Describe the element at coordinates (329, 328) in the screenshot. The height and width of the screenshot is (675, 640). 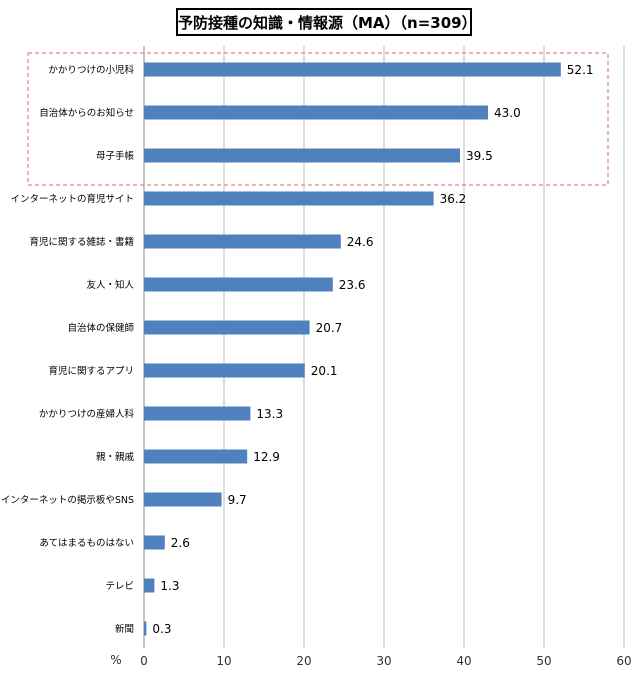
I see `data-label: 20.7` at that location.